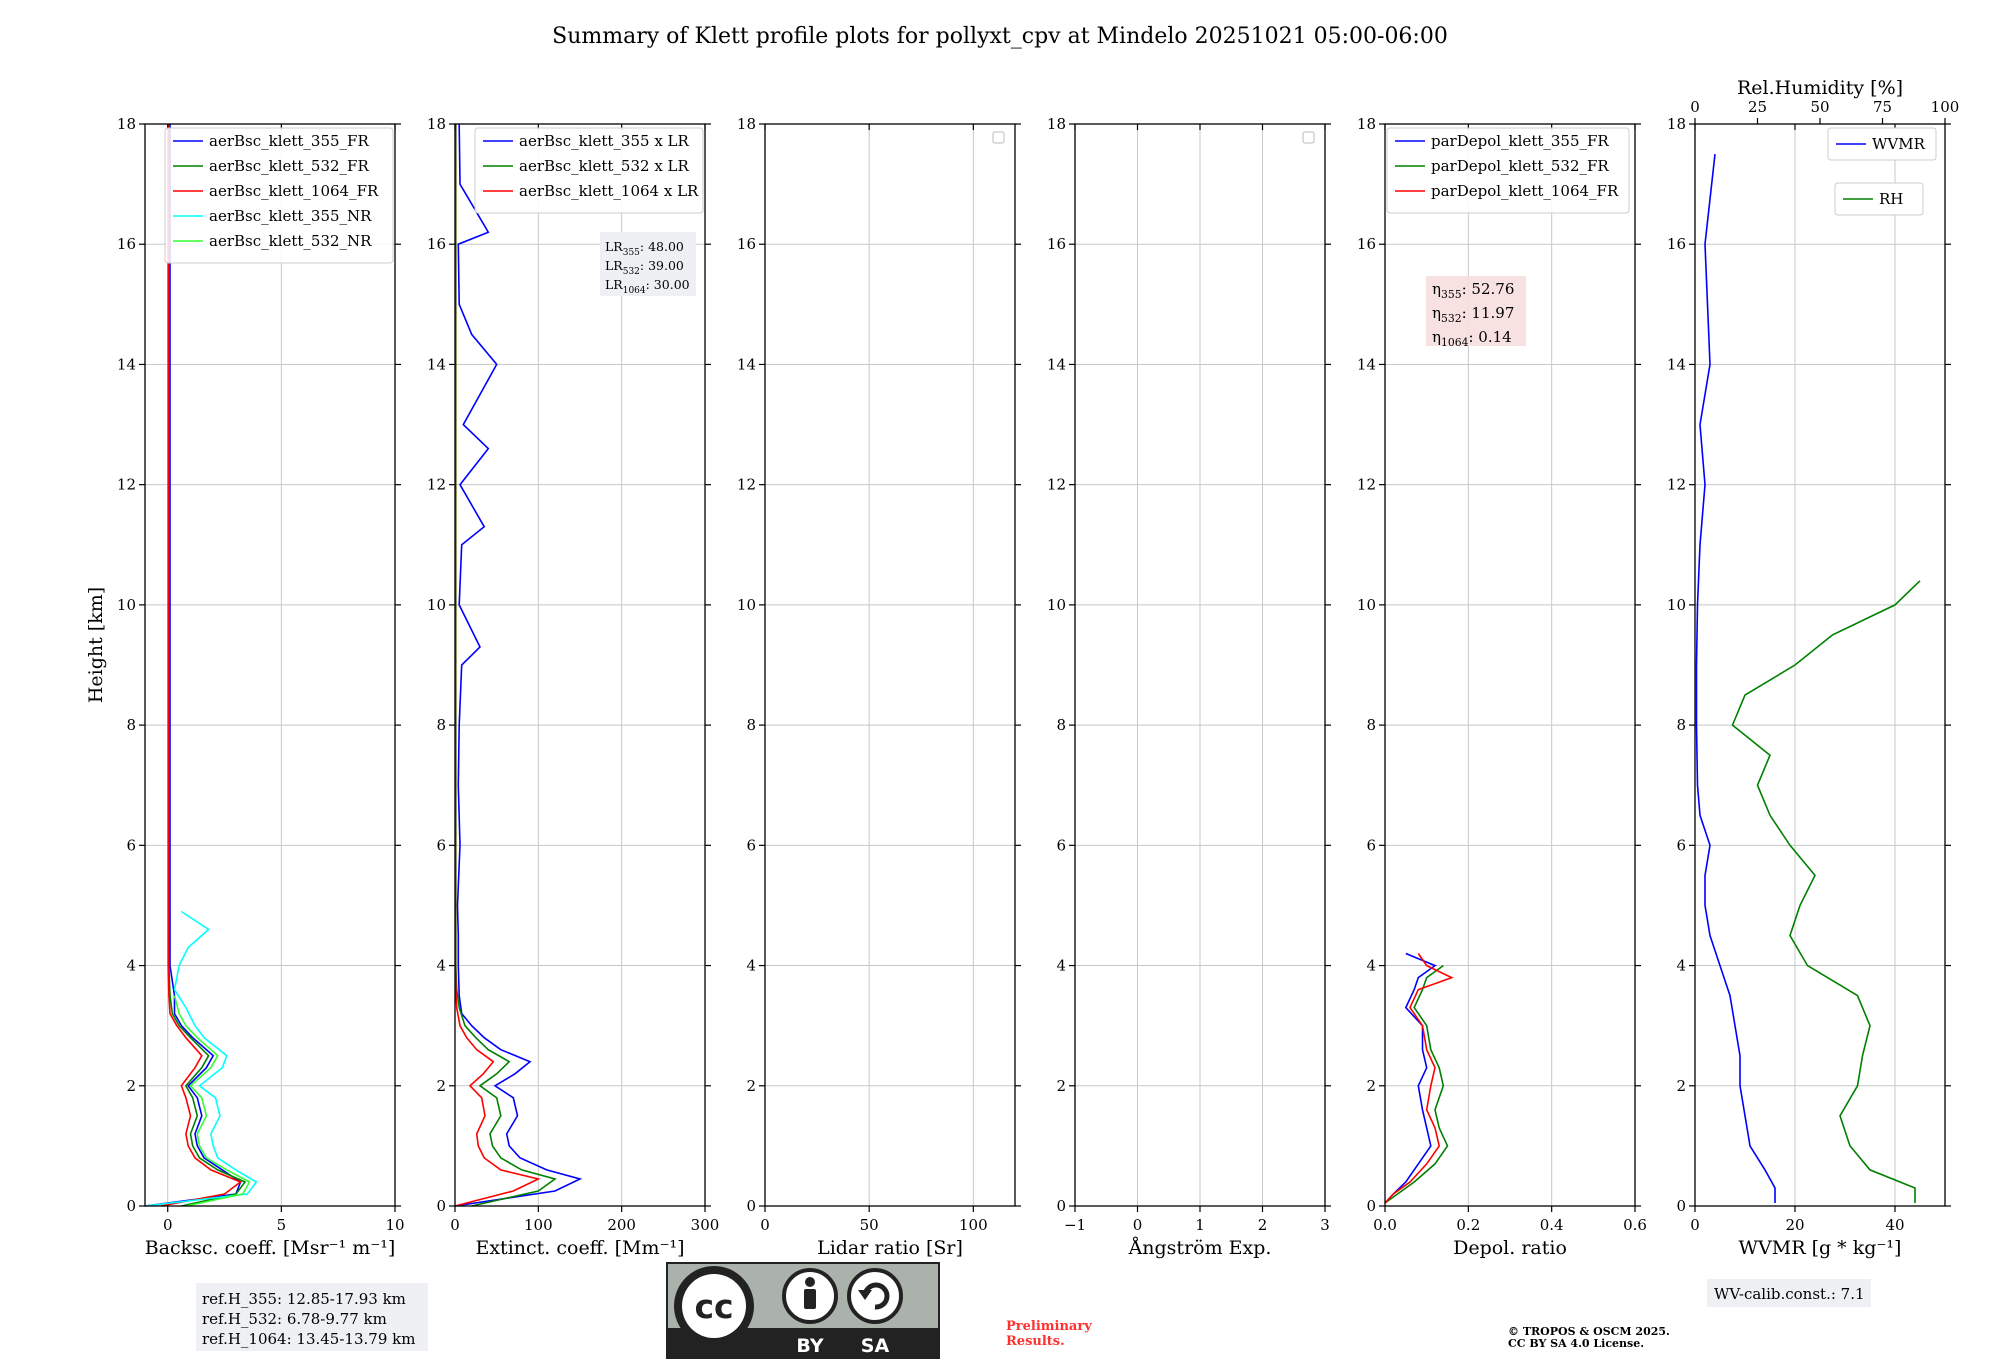 The image size is (2000, 1360). I want to click on lidar-ratio-line: LR1064: 30.00, so click(647, 286).